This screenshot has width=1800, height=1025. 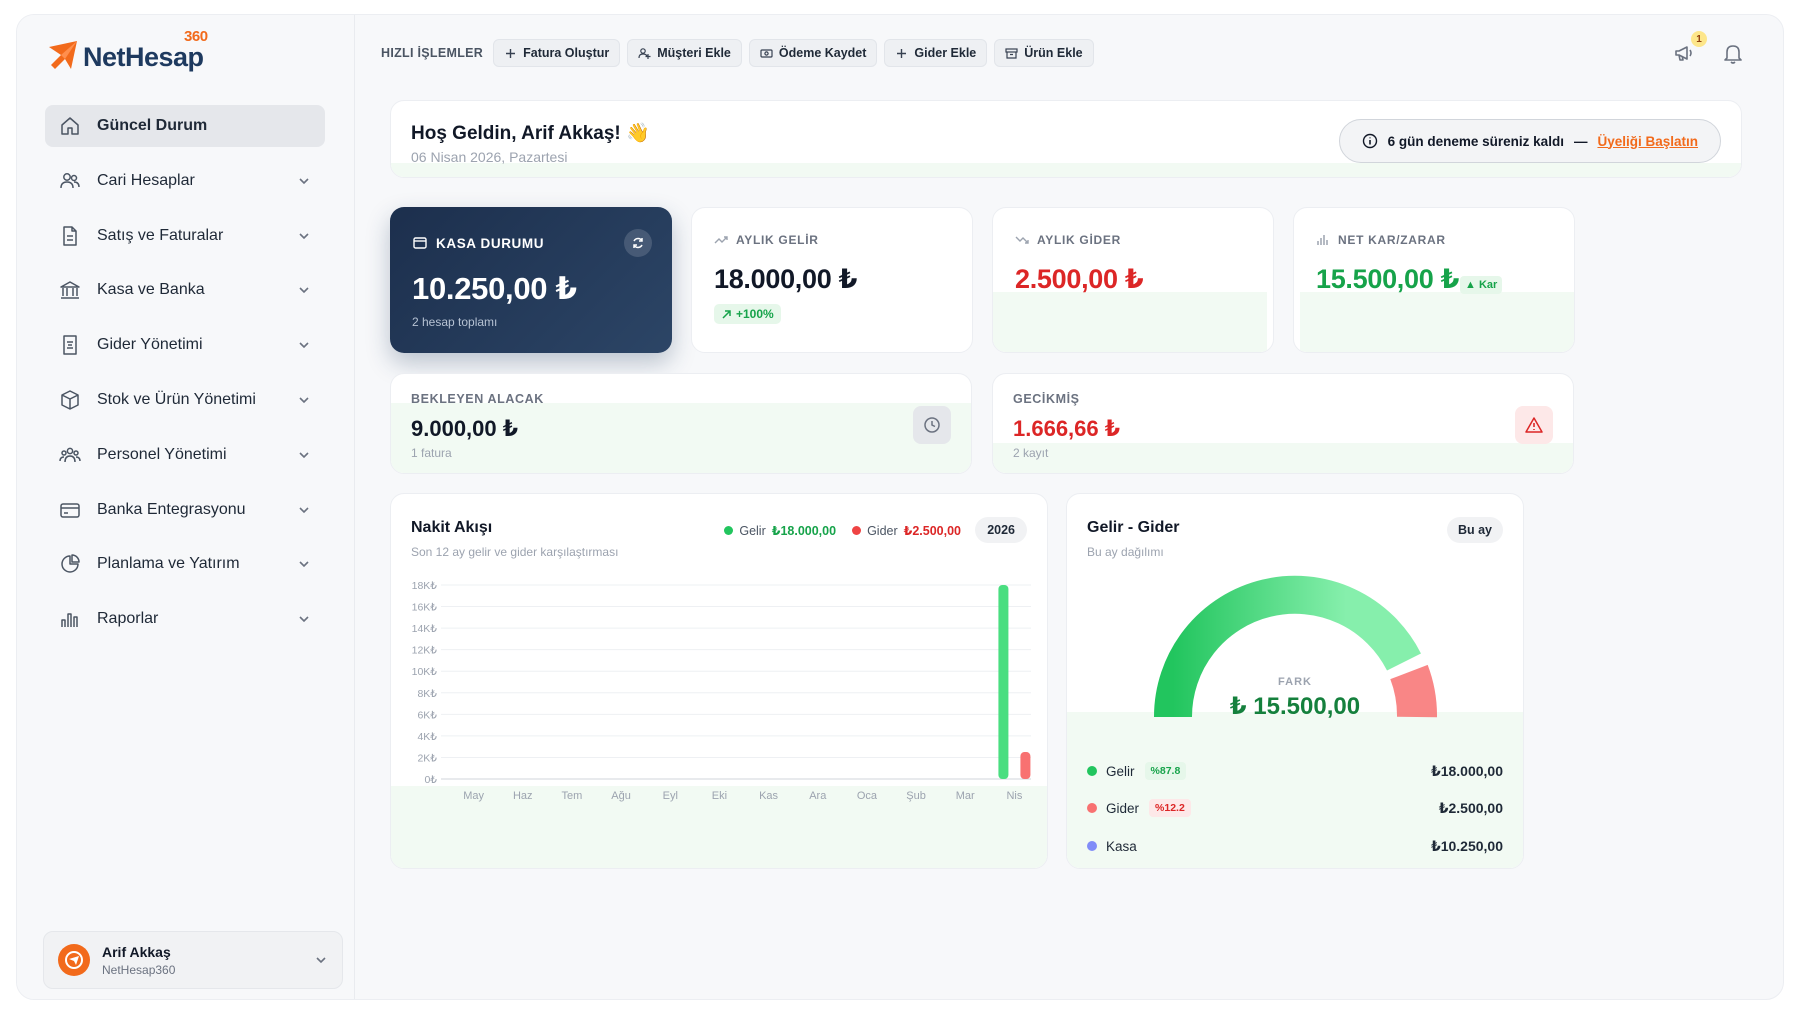 I want to click on pending-count: 1 fatura, so click(x=431, y=453).